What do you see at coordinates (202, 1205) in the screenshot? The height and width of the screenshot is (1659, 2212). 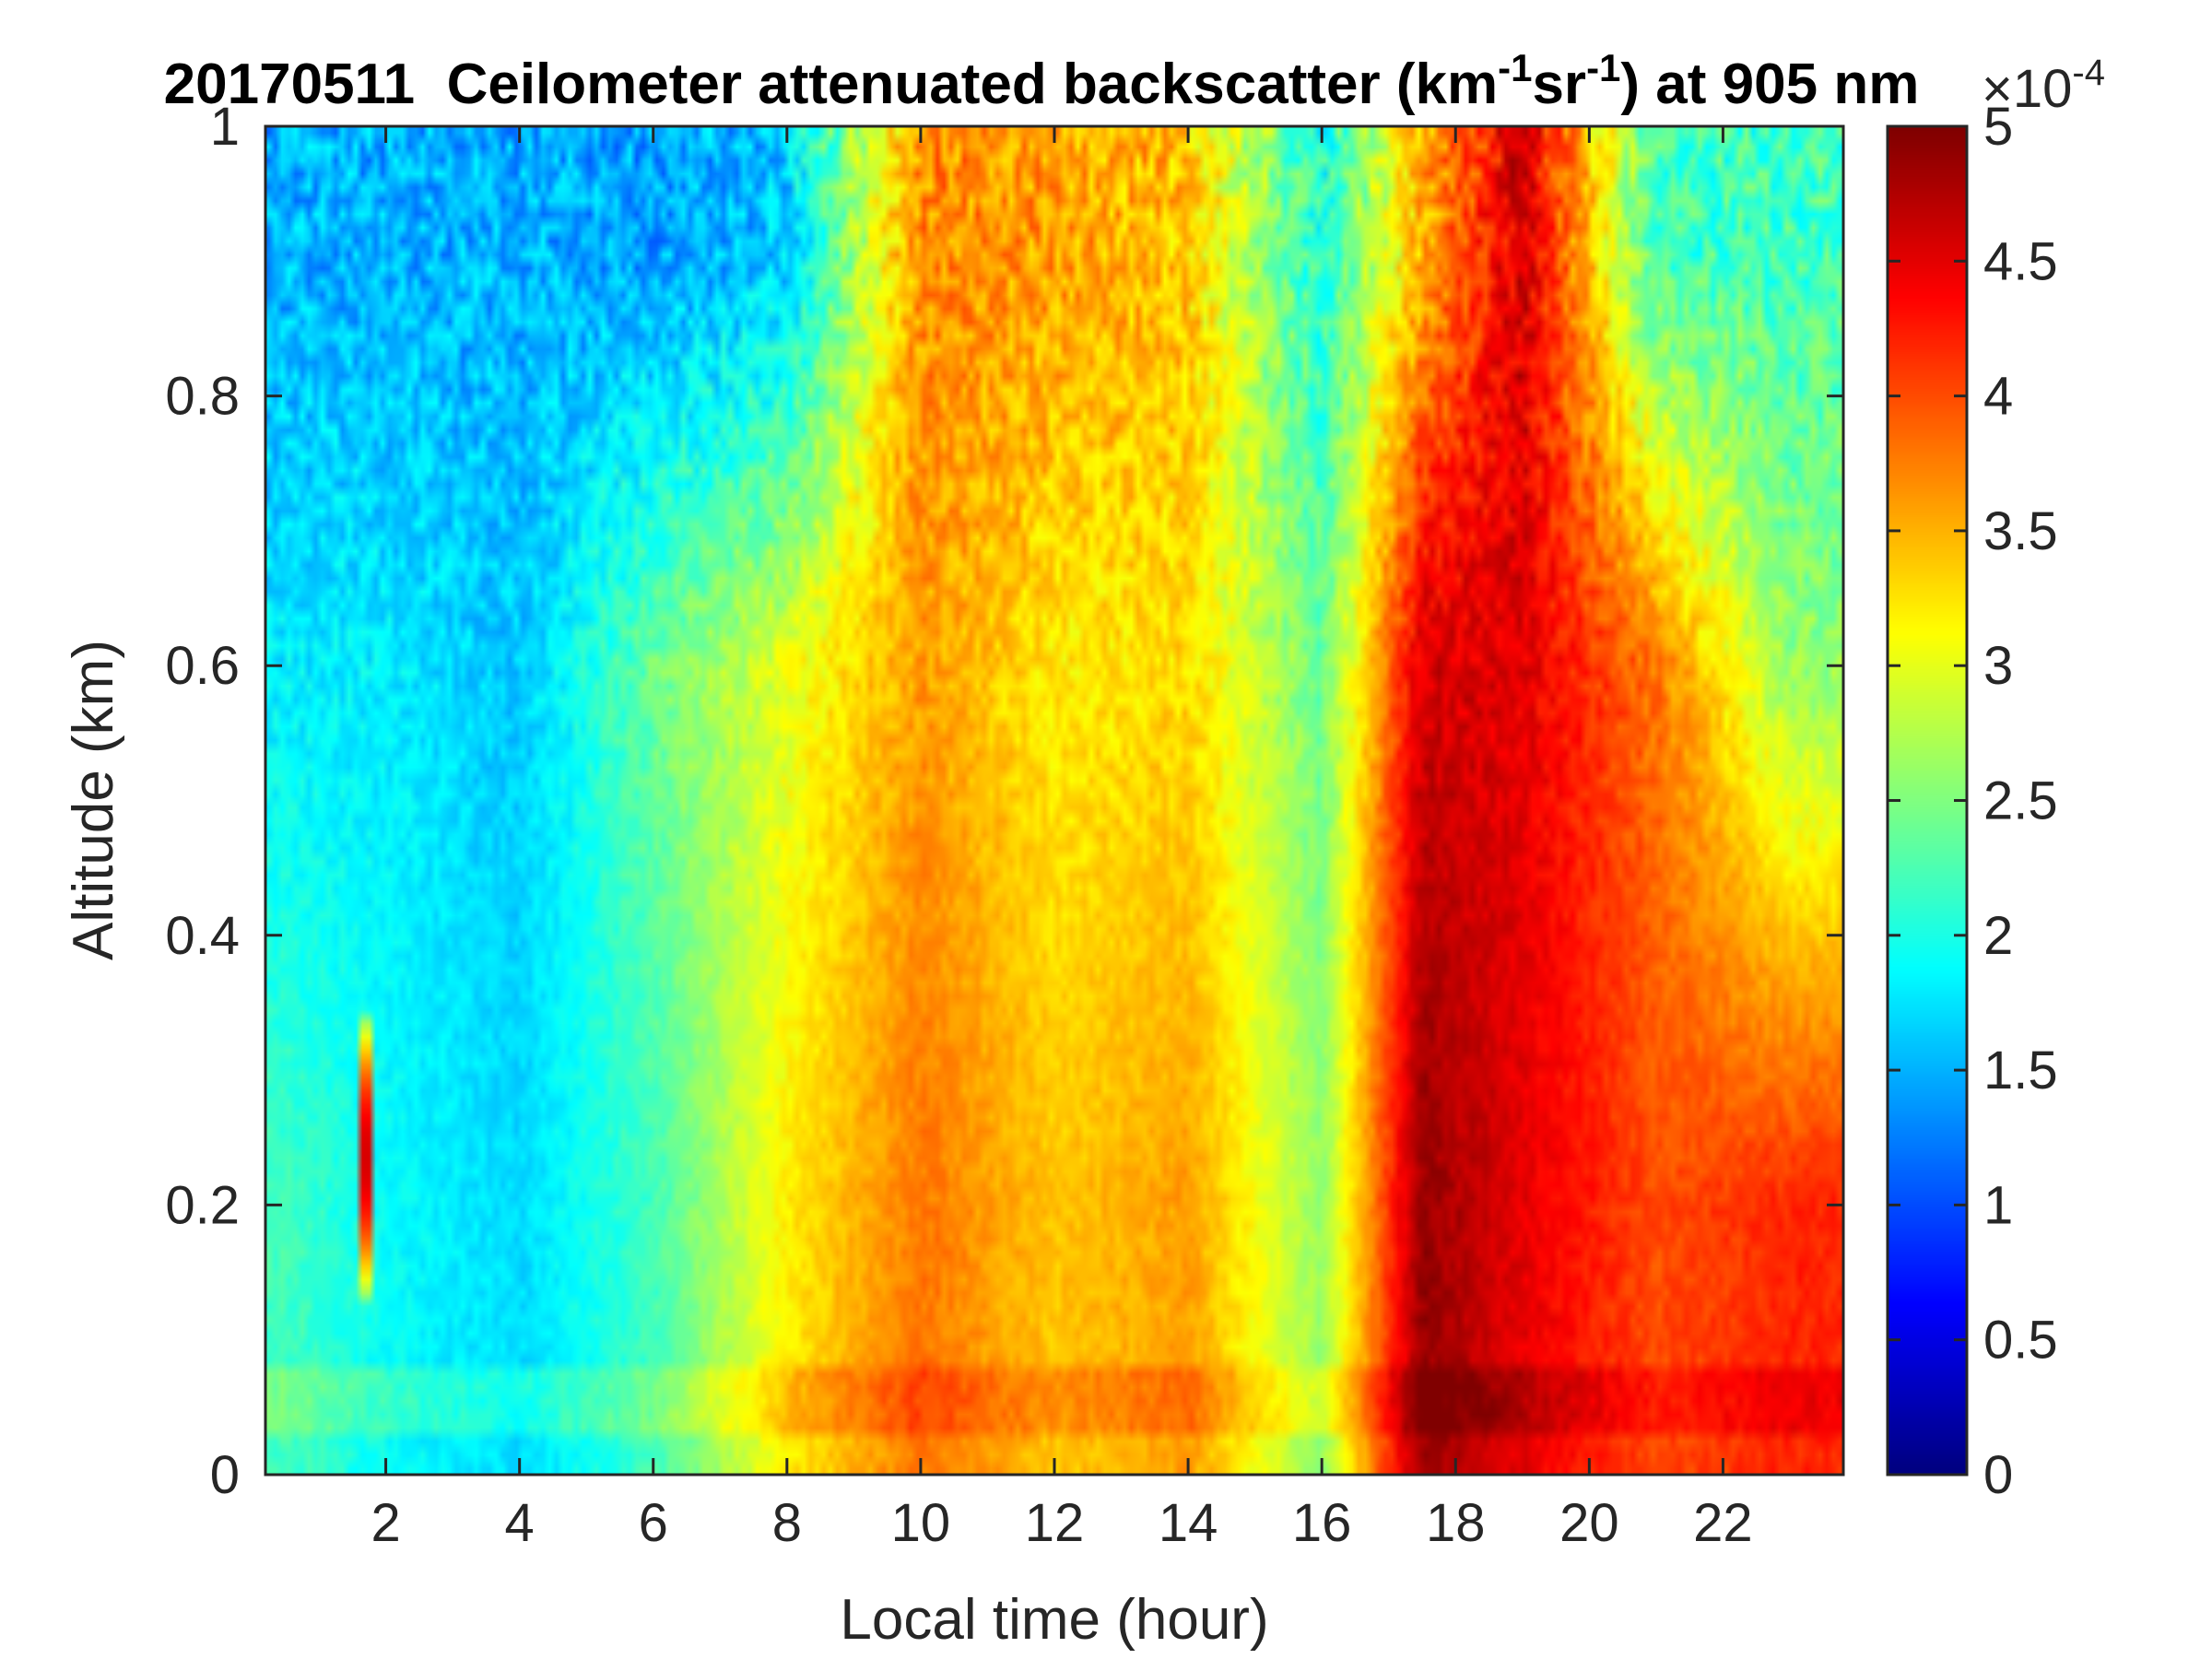 I see `y-tick-label: 0.2` at bounding box center [202, 1205].